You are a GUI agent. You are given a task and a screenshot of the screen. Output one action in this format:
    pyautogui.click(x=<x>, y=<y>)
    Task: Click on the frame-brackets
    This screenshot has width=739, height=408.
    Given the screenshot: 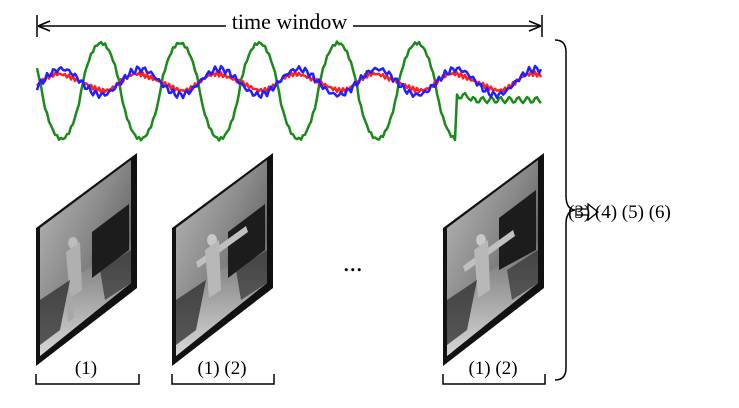 What is the action you would take?
    pyautogui.click(x=290, y=379)
    